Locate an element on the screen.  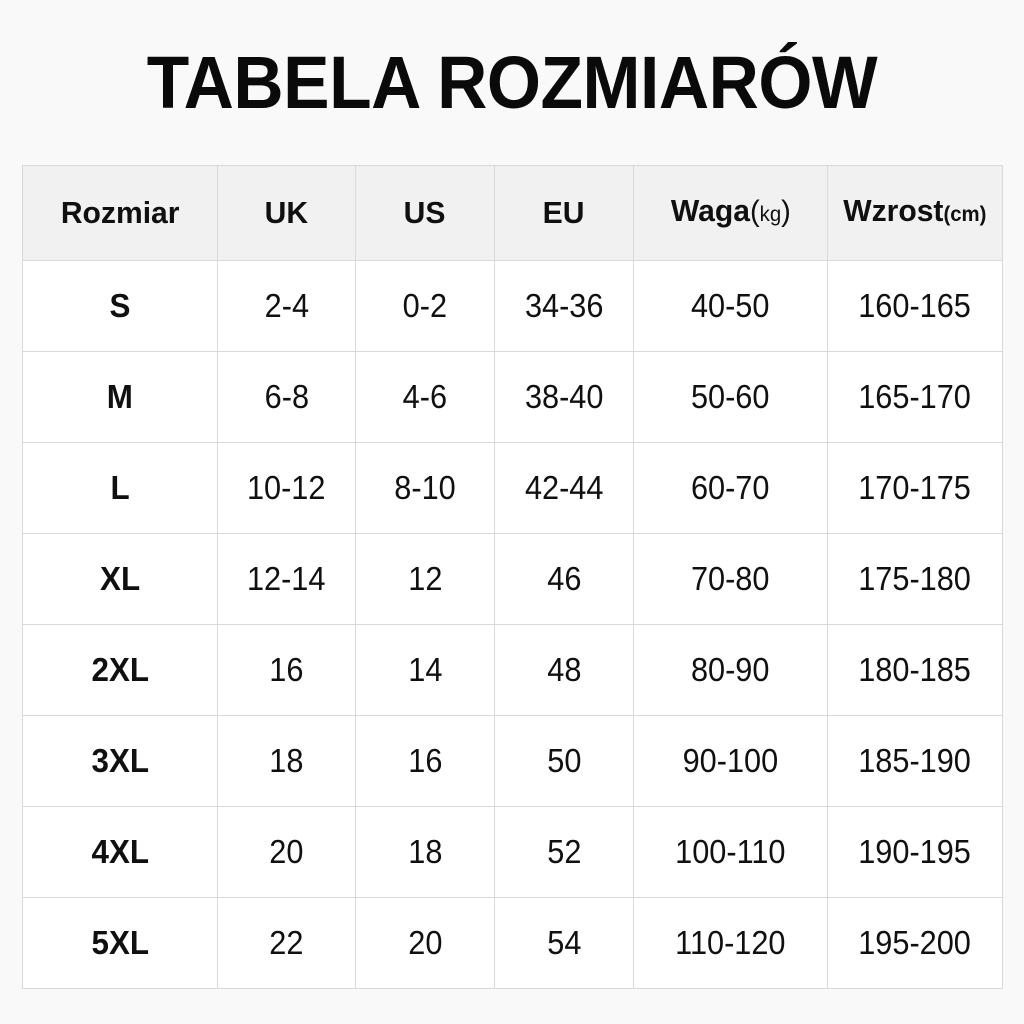
column-header-waga-paren-open: ( is located at coordinates (754, 211).